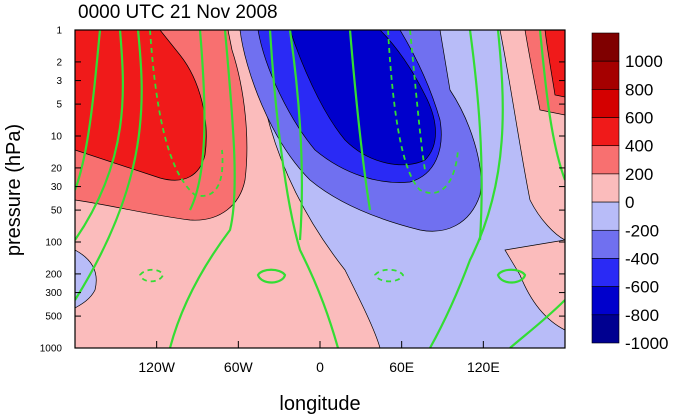 The width and height of the screenshot is (673, 417). What do you see at coordinates (14, 190) in the screenshot?
I see `y-axis-label: pressure (hPa)` at bounding box center [14, 190].